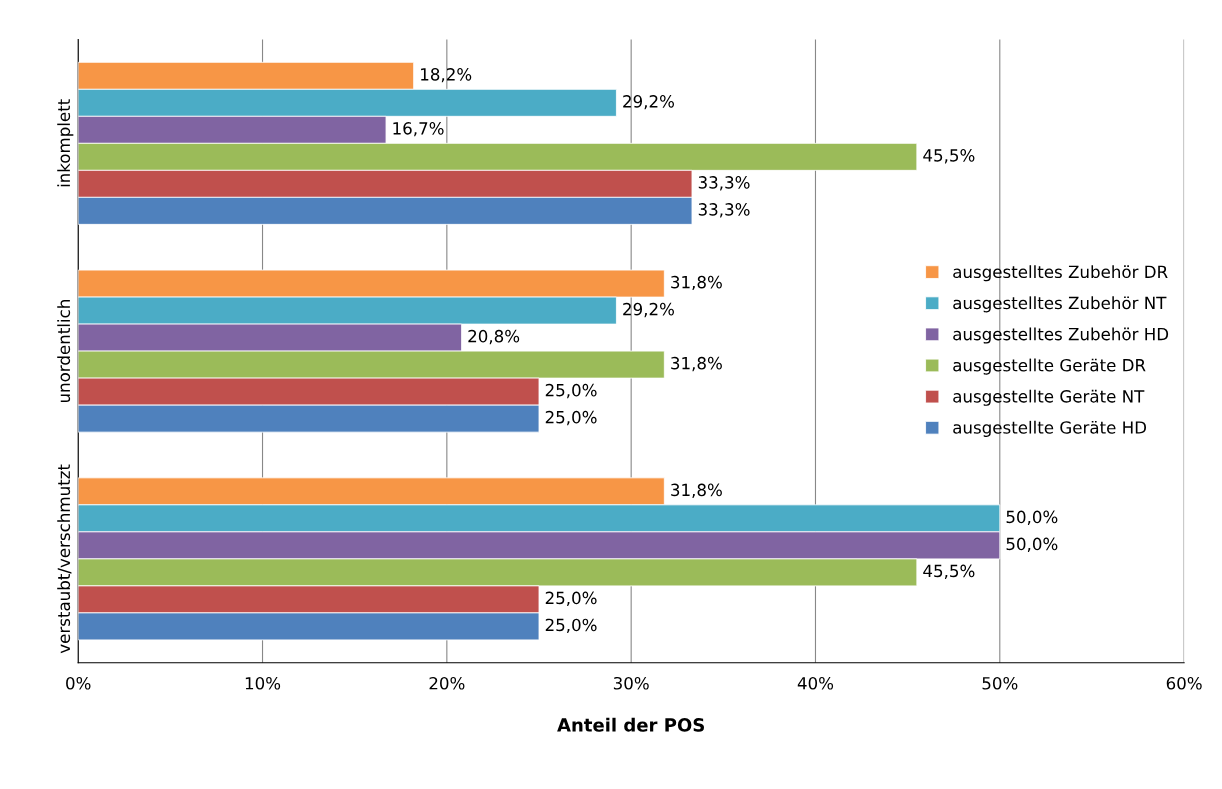 The width and height of the screenshot is (1222, 789). Describe the element at coordinates (631, 683) in the screenshot. I see `x-tick-label: 30%` at that location.